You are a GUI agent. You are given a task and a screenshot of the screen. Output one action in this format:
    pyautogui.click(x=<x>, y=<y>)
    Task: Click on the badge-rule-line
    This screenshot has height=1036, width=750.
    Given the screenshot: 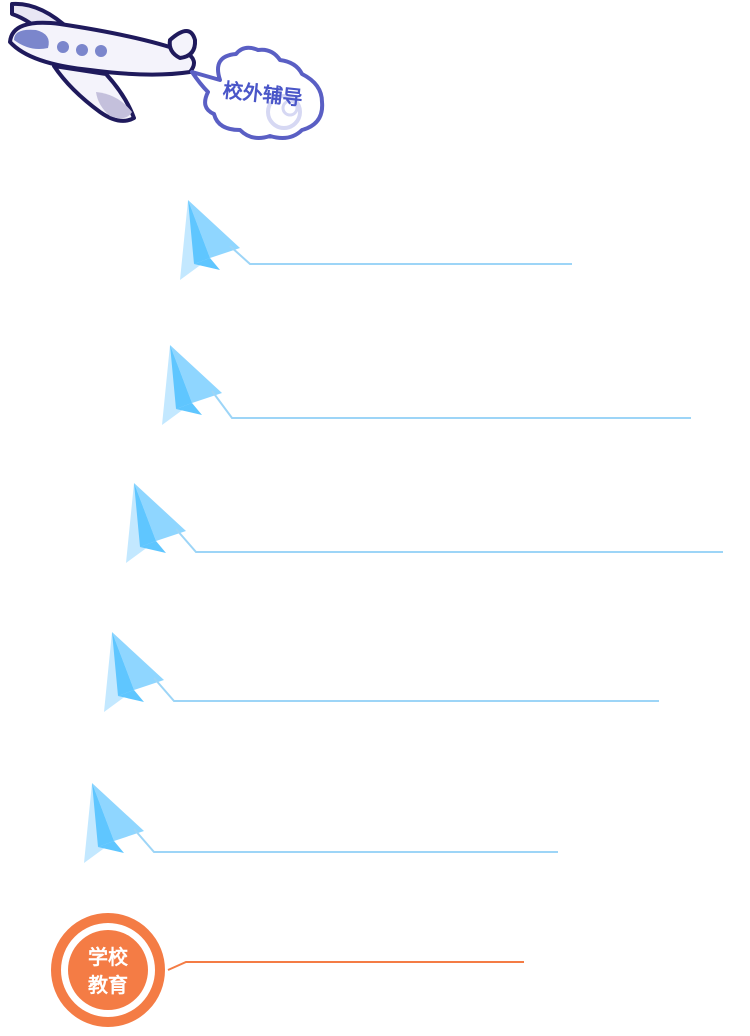 What is the action you would take?
    pyautogui.click(x=345, y=966)
    